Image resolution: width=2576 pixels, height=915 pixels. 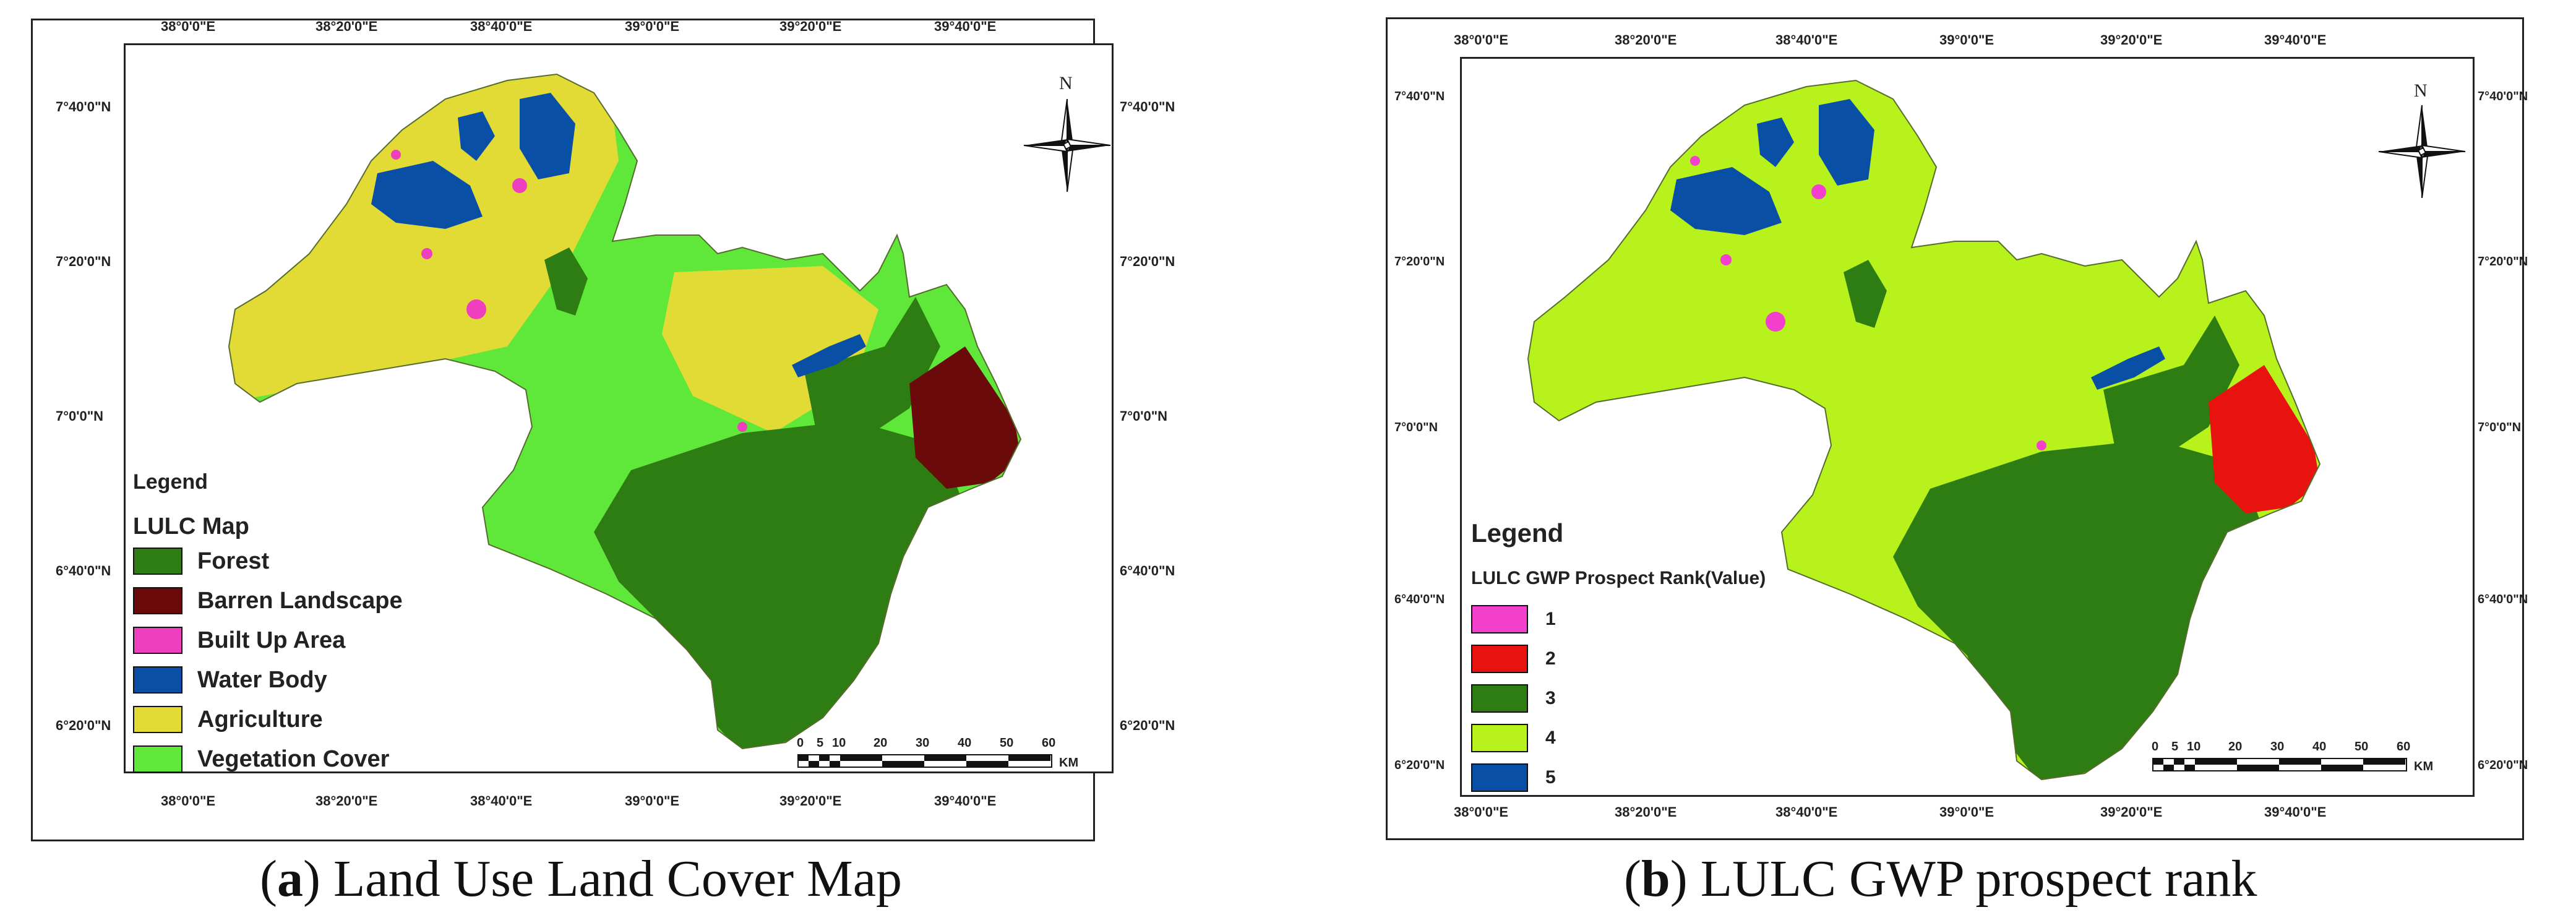 What do you see at coordinates (191, 526) in the screenshot?
I see `left-legend-title: LULC Map` at bounding box center [191, 526].